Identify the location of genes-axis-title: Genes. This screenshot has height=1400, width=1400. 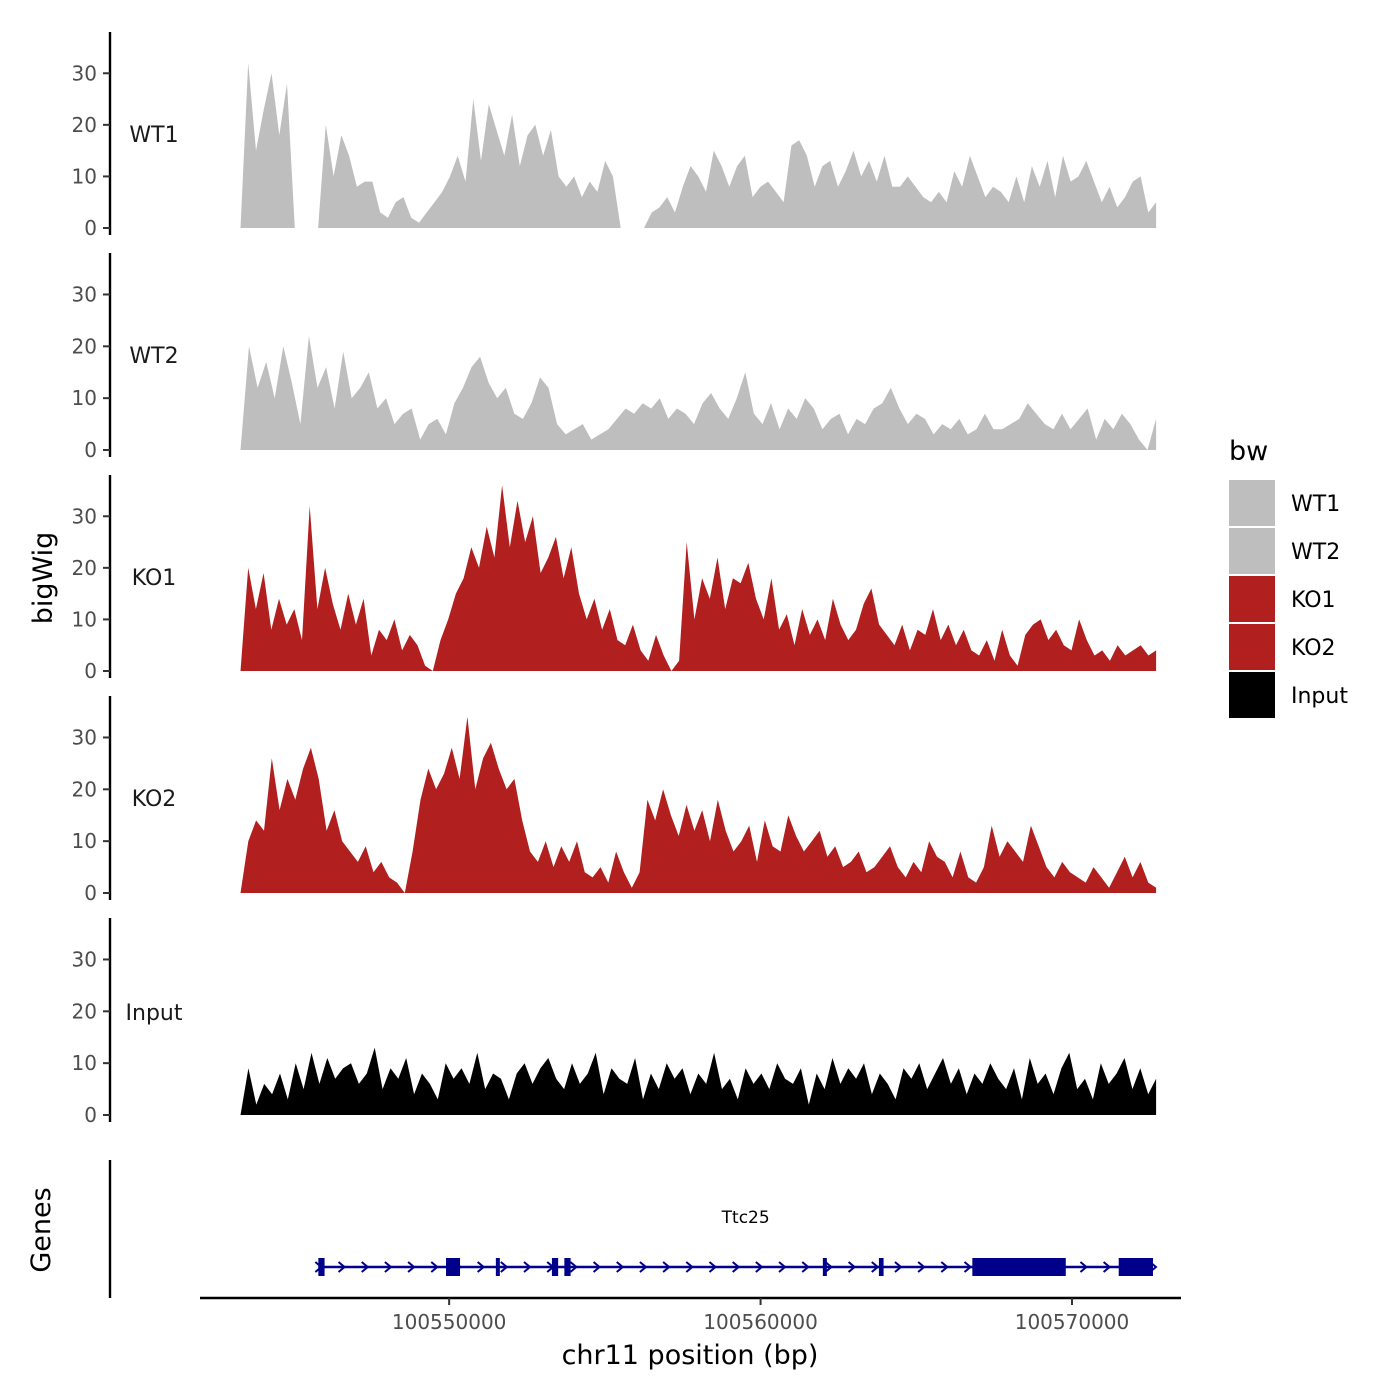
(41, 1229).